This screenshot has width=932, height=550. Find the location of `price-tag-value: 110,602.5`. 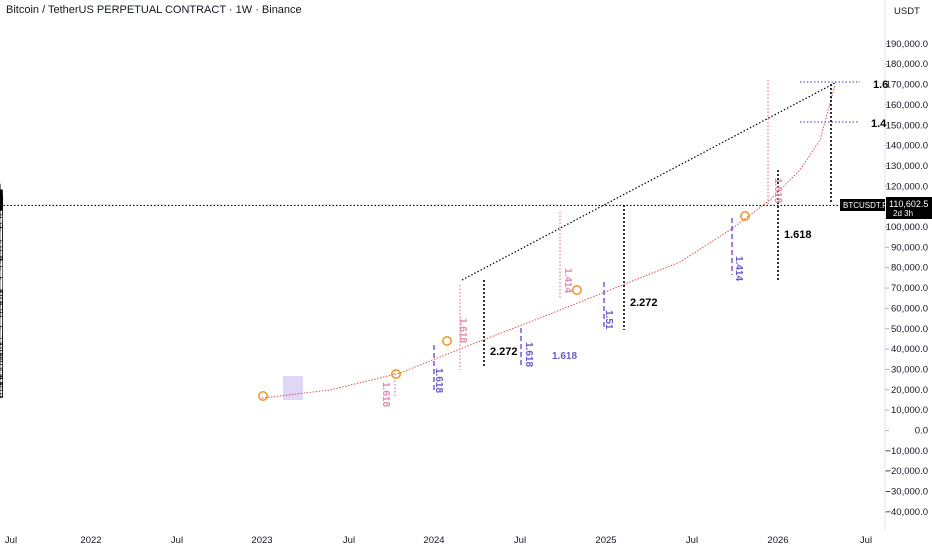

price-tag-value: 110,602.5 is located at coordinates (908, 204).